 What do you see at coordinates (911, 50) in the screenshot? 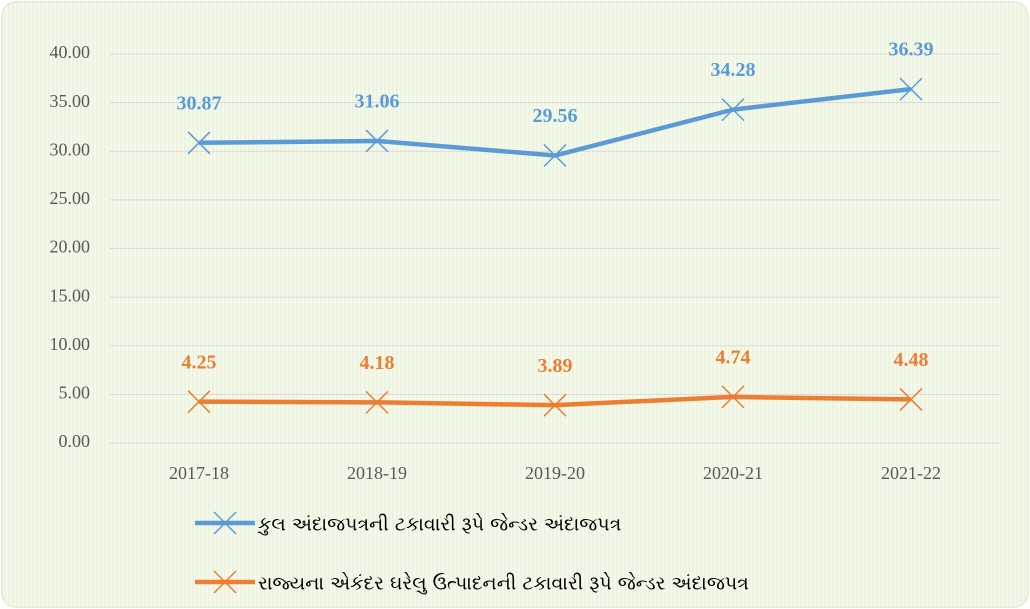
I see `data-label: 36.39` at bounding box center [911, 50].